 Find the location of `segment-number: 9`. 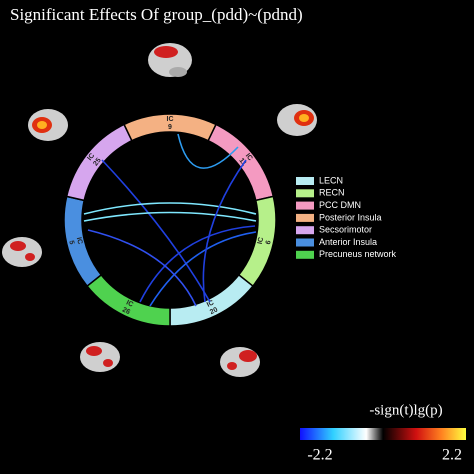

segment-number: 9 is located at coordinates (170, 127).